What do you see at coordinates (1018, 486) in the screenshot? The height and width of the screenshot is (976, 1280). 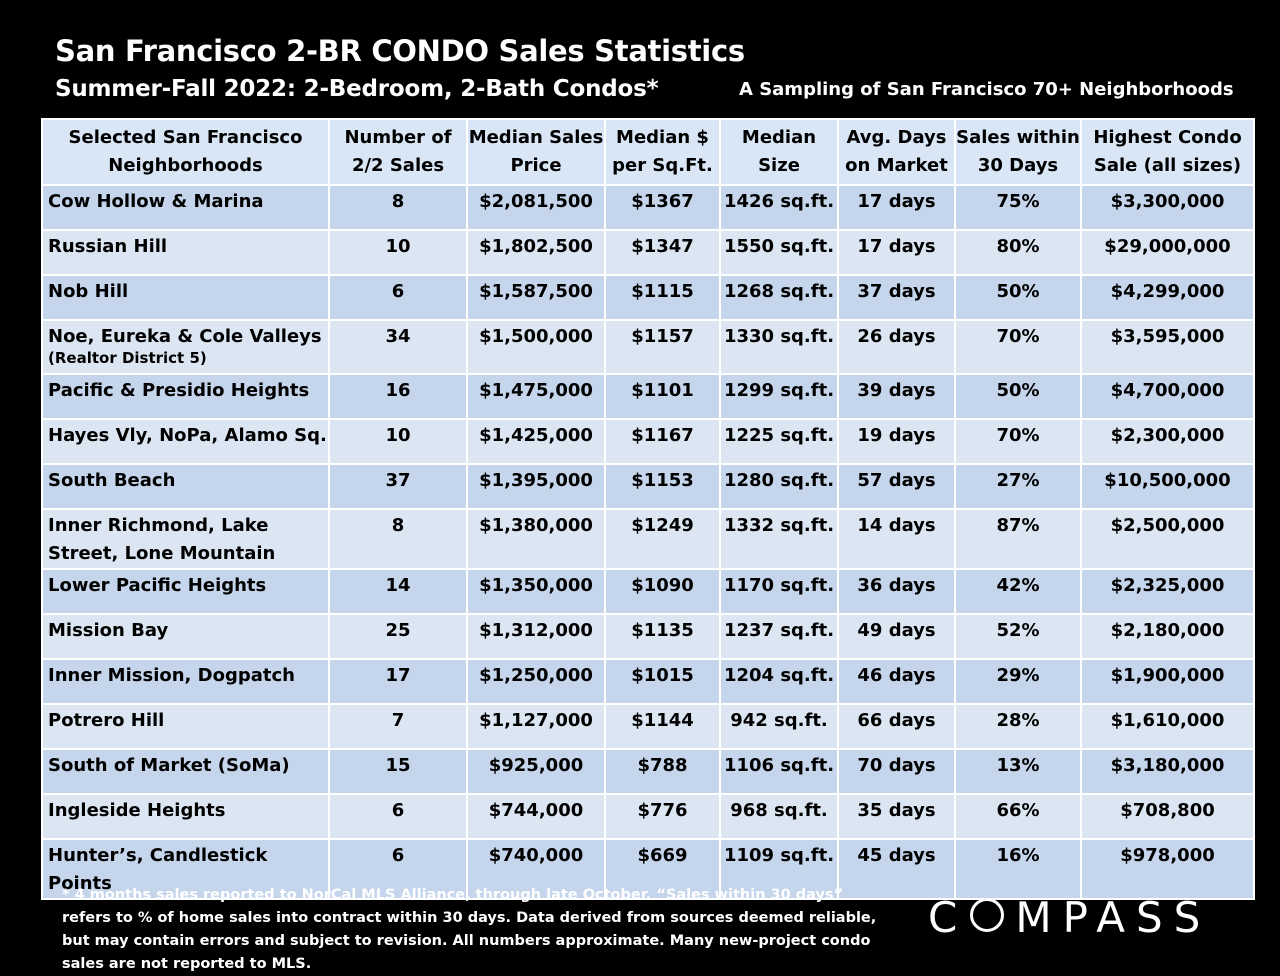 I see `sales-within-30-cell: 27%` at bounding box center [1018, 486].